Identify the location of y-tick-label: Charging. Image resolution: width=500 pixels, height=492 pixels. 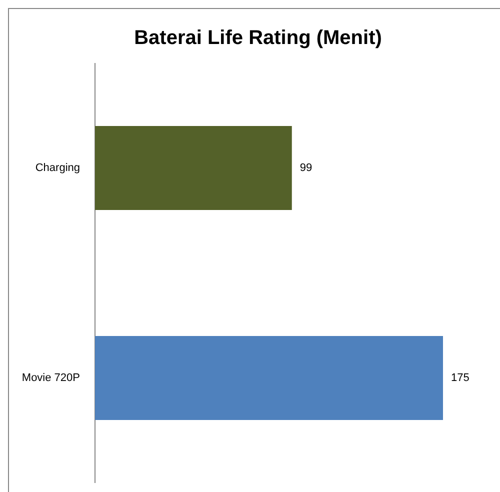
(57, 168).